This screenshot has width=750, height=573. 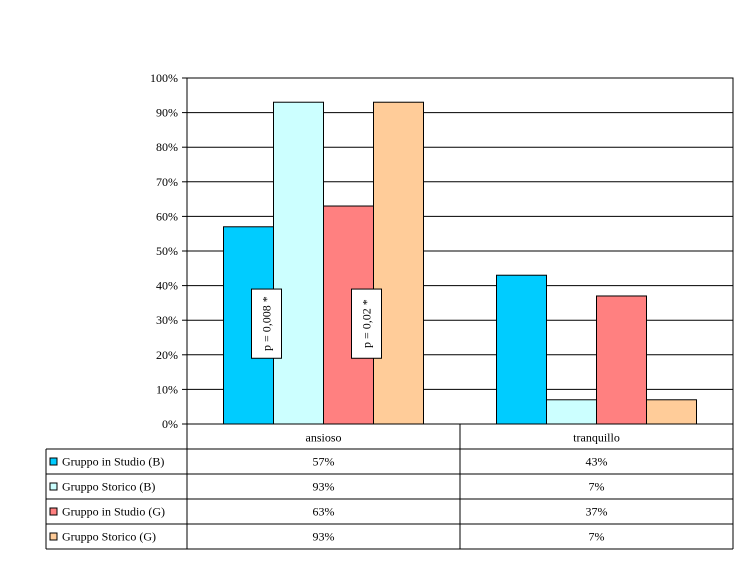 I want to click on data-label: 43%, so click(x=597, y=462).